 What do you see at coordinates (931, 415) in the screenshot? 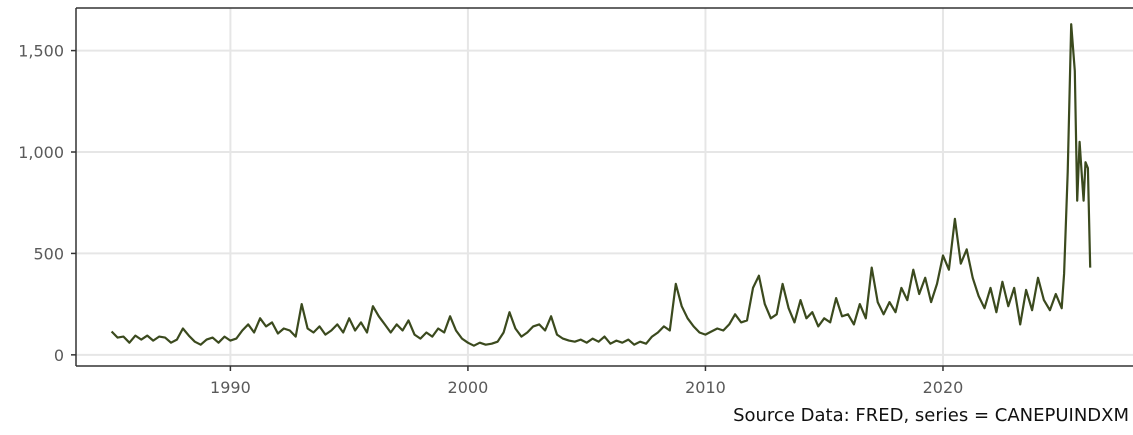
I see `source-caption: Source Data: FRED, series = CANEPUINDXM` at bounding box center [931, 415].